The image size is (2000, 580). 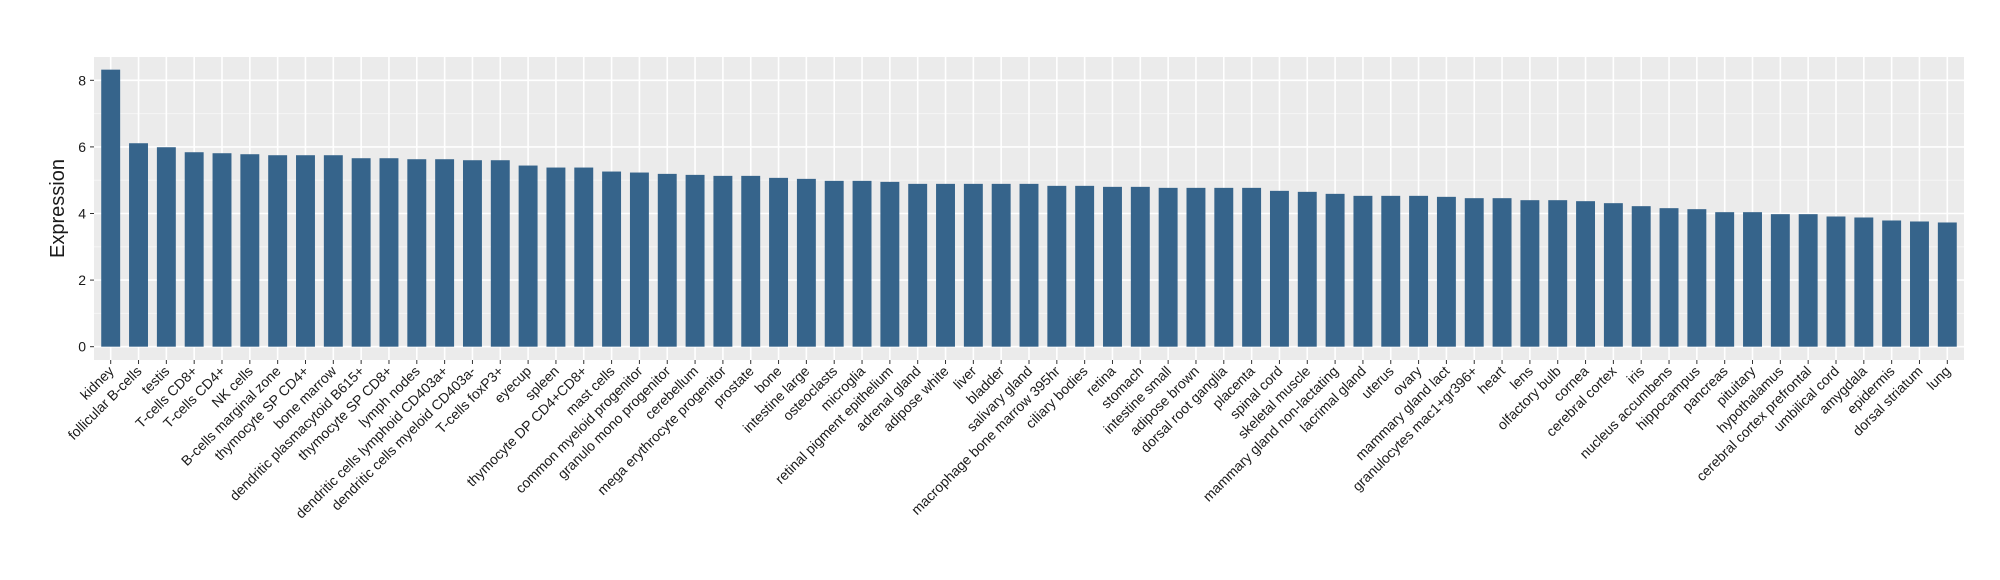 What do you see at coordinates (58, 208) in the screenshot?
I see `y-axis-title: Expression` at bounding box center [58, 208].